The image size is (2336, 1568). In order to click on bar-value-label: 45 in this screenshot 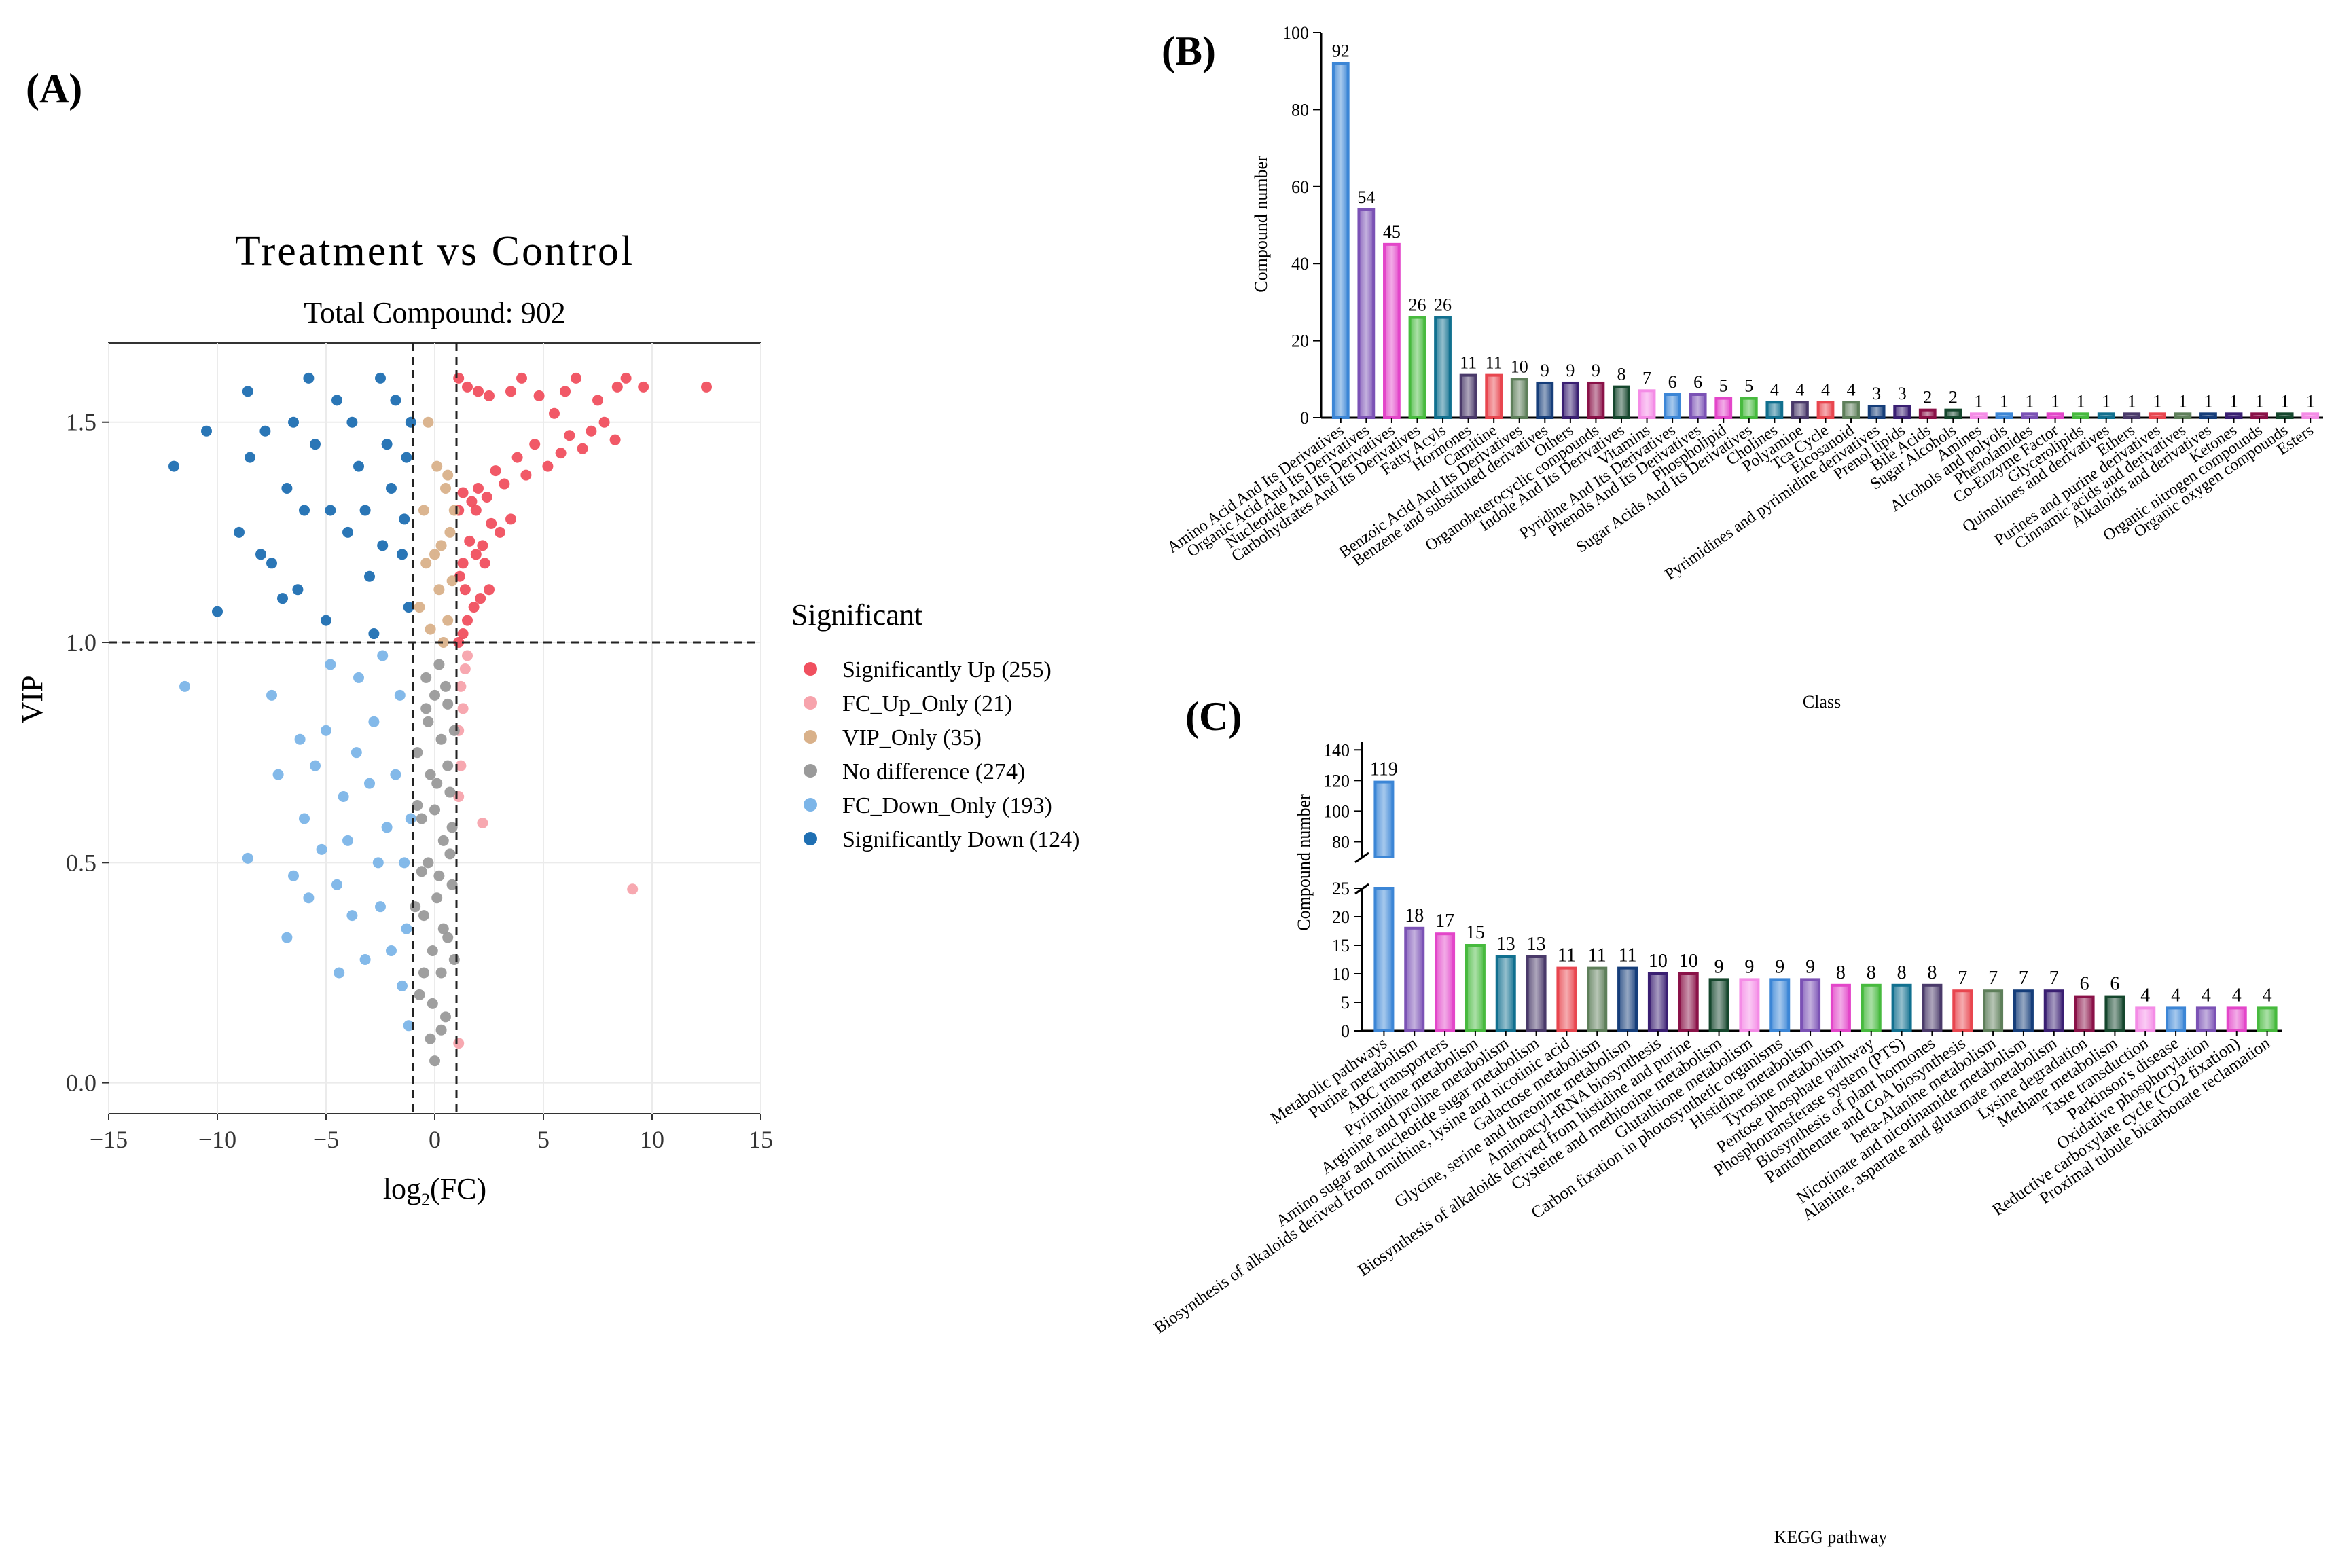, I will do `click(1392, 232)`.